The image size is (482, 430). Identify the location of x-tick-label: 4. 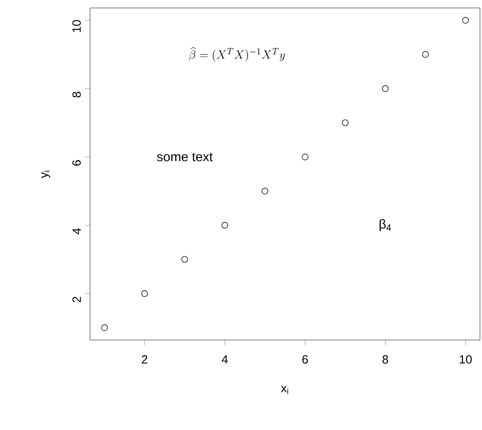
(225, 359).